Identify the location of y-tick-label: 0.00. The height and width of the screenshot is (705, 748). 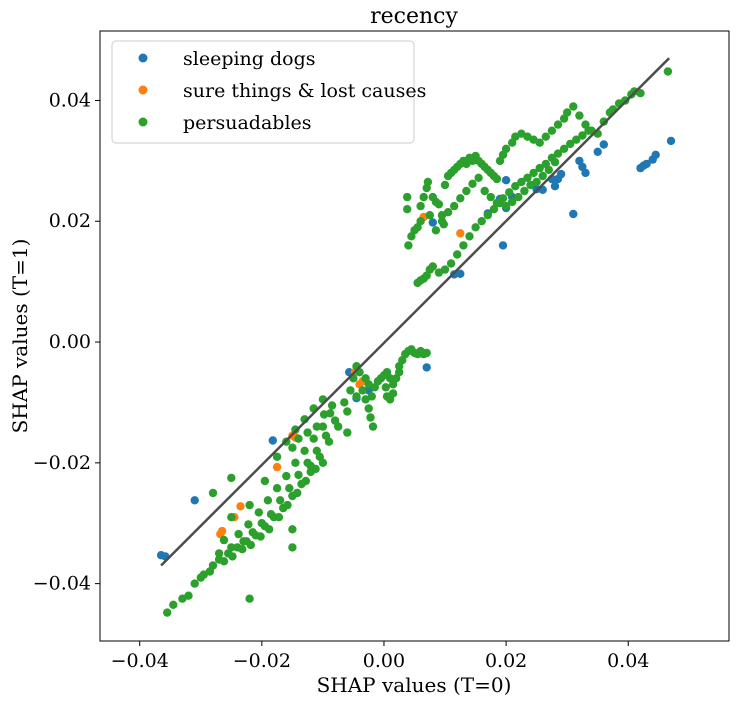
(70, 342).